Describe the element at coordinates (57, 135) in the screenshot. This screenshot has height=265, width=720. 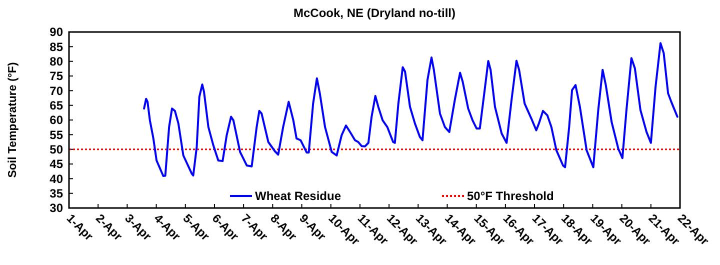
I see `y-tick-label: 55` at that location.